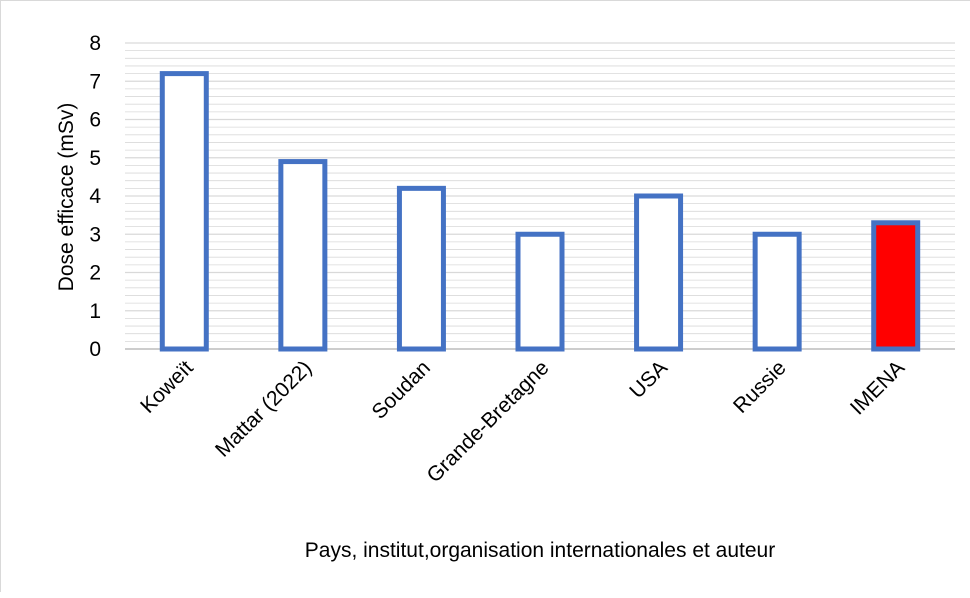  What do you see at coordinates (401, 389) in the screenshot?
I see `x-tick-label: Soudan` at bounding box center [401, 389].